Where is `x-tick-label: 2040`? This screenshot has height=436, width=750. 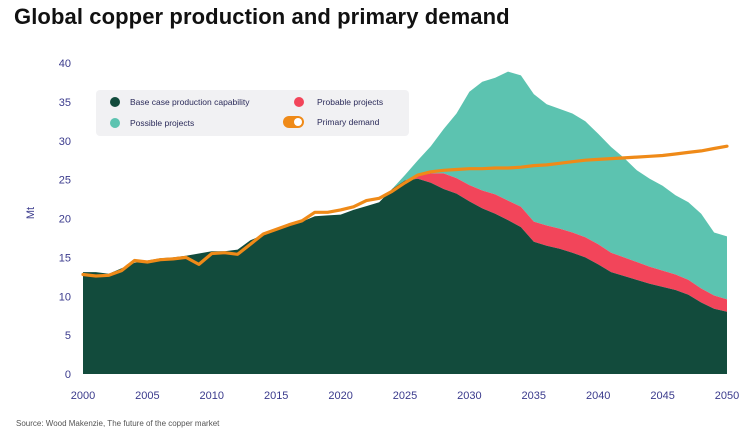 x-tick-label: 2040 is located at coordinates (598, 396).